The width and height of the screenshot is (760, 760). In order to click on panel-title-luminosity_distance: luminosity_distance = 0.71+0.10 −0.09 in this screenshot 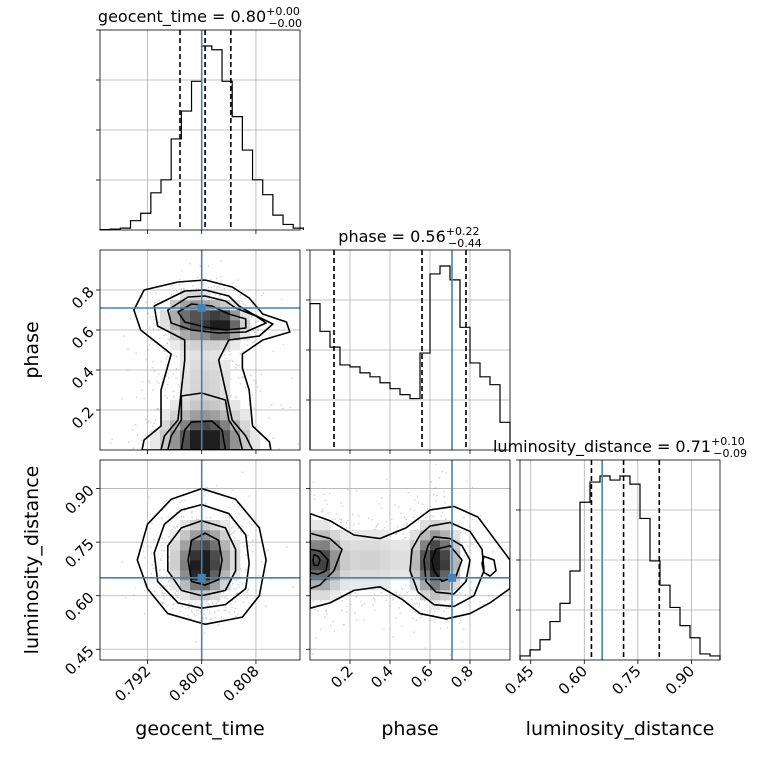, I will do `click(620, 447)`.